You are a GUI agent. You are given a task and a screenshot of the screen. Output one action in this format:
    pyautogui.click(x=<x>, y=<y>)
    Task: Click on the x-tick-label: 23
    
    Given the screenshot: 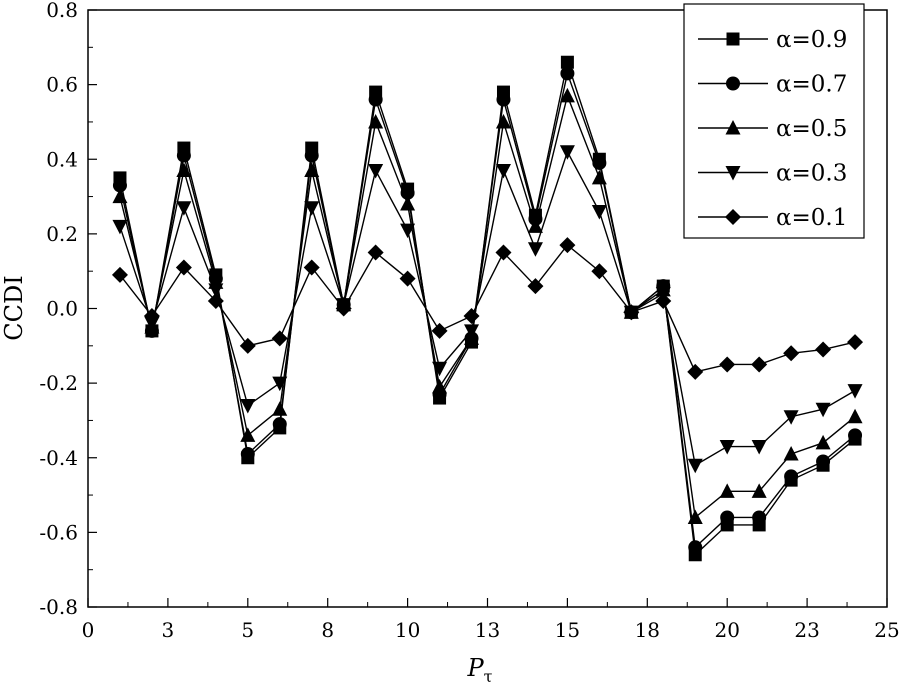 What is the action you would take?
    pyautogui.click(x=806, y=630)
    